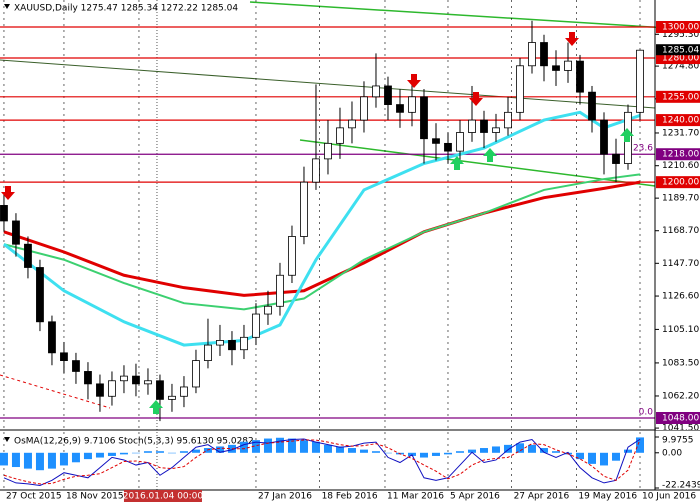 Image resolution: width=700 pixels, height=502 pixels. What do you see at coordinates (680, 297) in the screenshot?
I see `y-tick-label: 1126.60` at bounding box center [680, 297].